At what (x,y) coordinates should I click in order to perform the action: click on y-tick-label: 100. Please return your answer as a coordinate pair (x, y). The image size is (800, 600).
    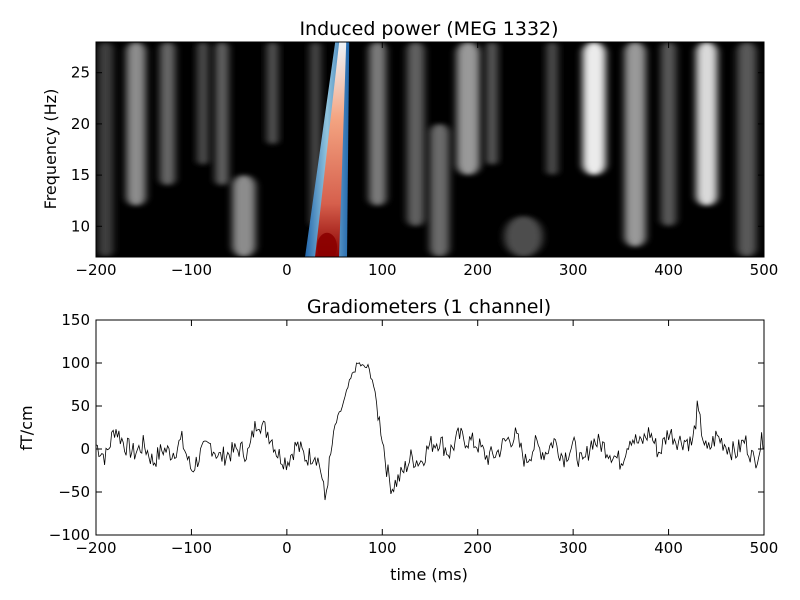
    Looking at the image, I should click on (75, 363).